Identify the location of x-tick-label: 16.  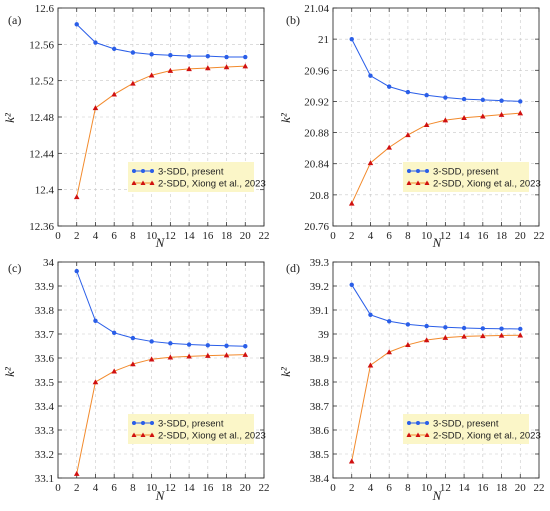
(483, 488).